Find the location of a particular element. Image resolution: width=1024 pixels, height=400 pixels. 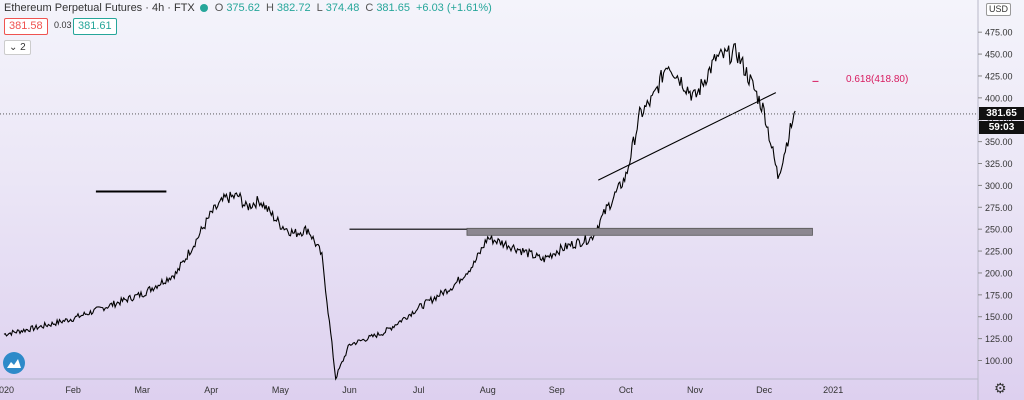

low-value: 374.48 is located at coordinates (342, 8).